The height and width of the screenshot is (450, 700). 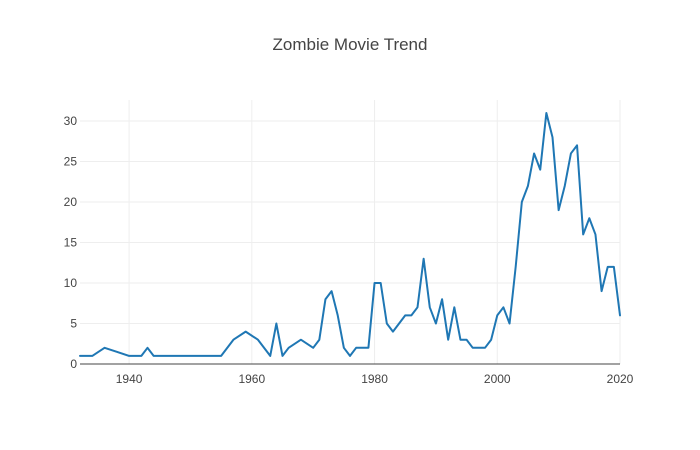 I want to click on y-tick-label: 30, so click(x=71, y=121).